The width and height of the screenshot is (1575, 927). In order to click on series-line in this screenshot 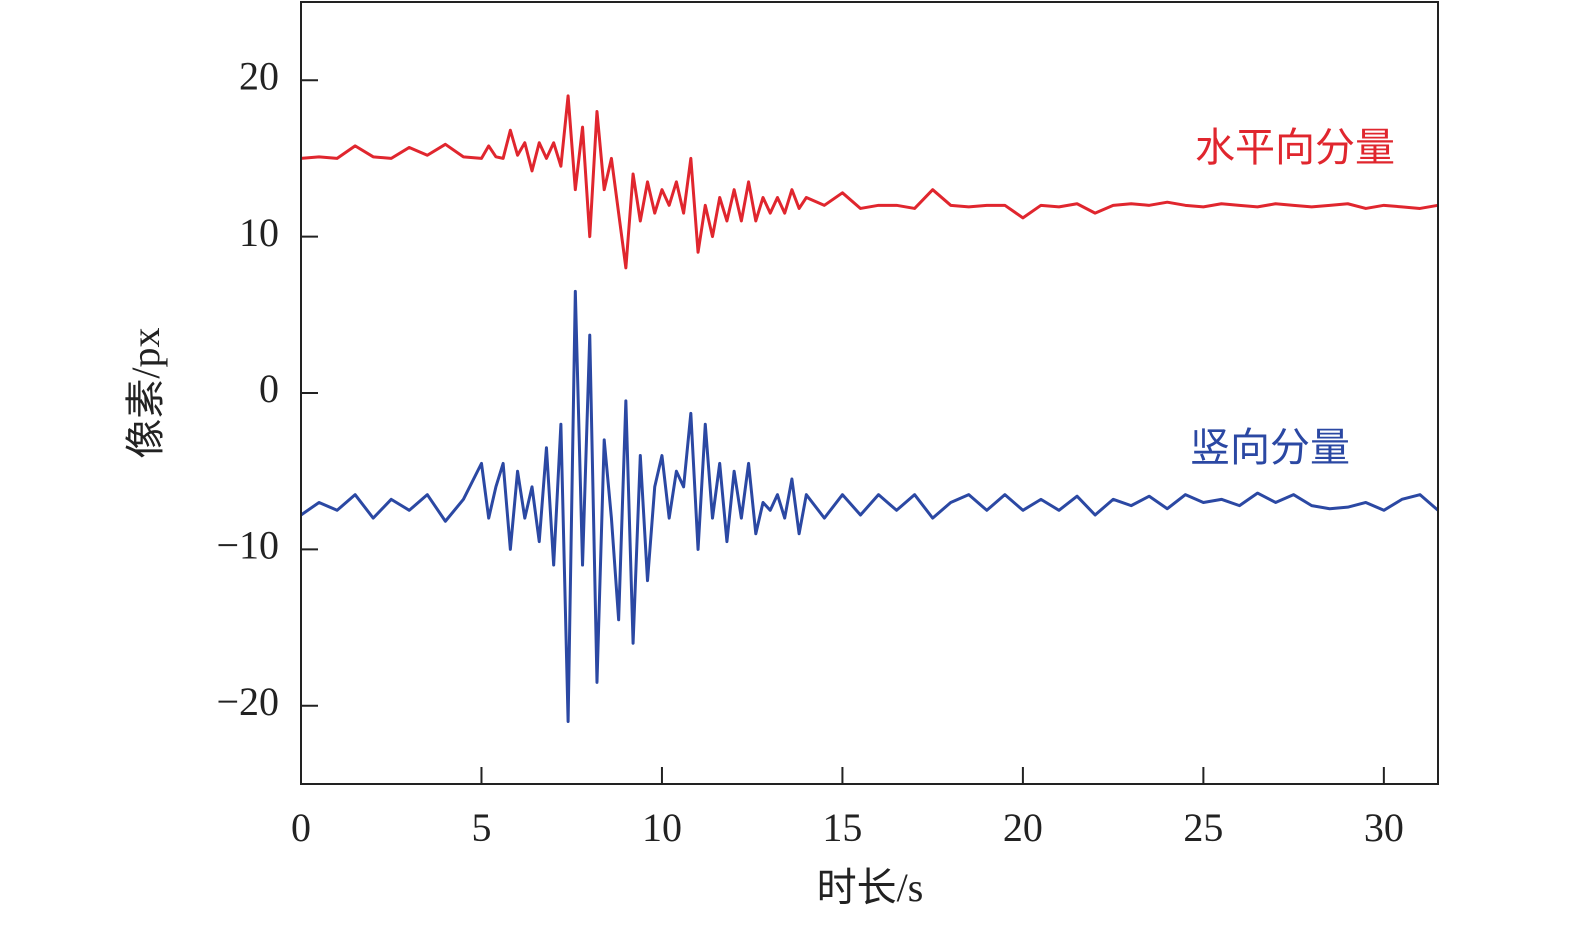, I will do `click(869, 182)`.